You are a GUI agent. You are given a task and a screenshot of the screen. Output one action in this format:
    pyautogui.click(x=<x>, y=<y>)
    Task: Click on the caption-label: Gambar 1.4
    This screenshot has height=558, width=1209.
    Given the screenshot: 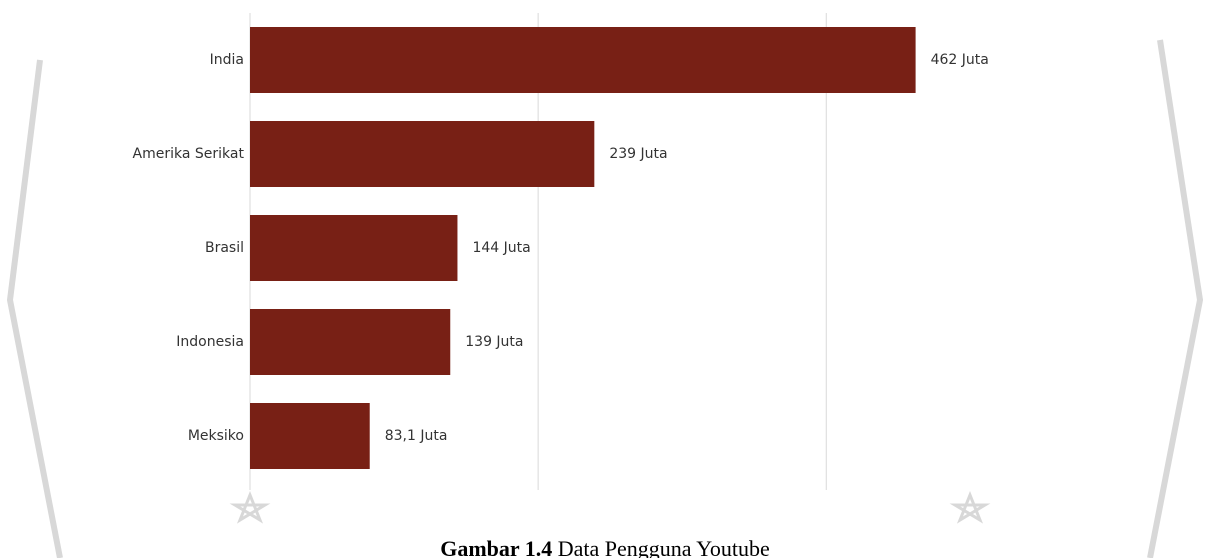 What is the action you would take?
    pyautogui.click(x=496, y=547)
    